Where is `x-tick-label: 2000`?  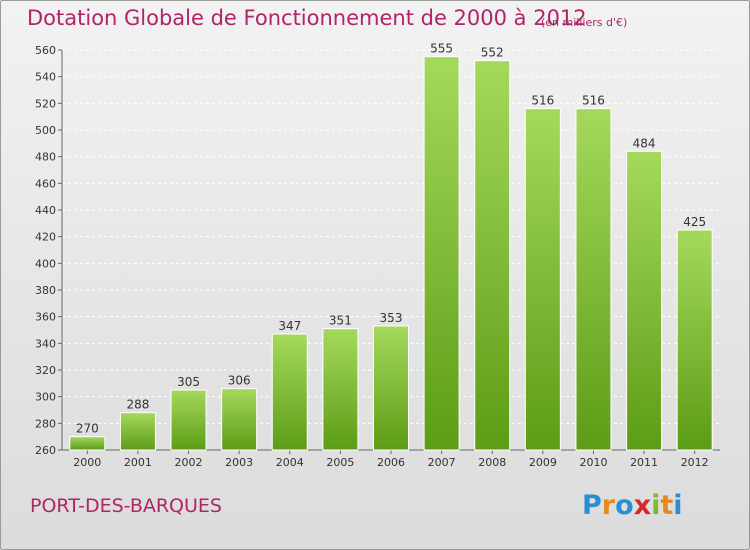
x-tick-label: 2000 is located at coordinates (87, 462).